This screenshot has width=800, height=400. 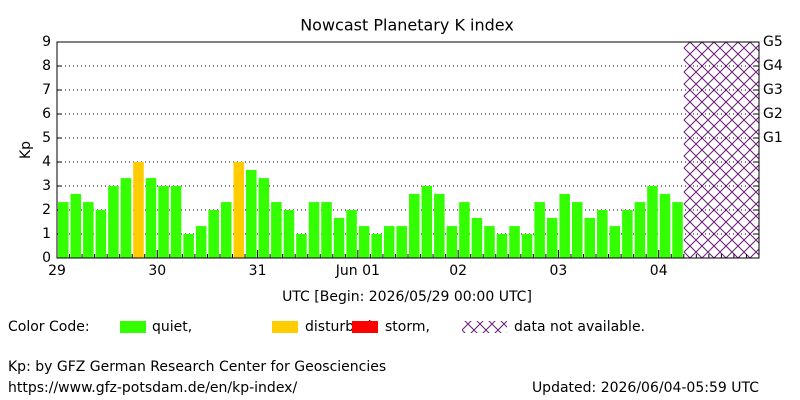 What do you see at coordinates (49, 327) in the screenshot?
I see `legend-title: Color Code:` at bounding box center [49, 327].